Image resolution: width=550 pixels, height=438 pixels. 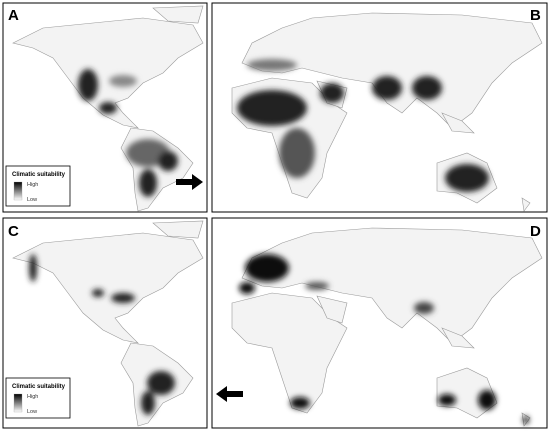 What do you see at coordinates (13, 15) in the screenshot?
I see `panel-label: A` at bounding box center [13, 15].